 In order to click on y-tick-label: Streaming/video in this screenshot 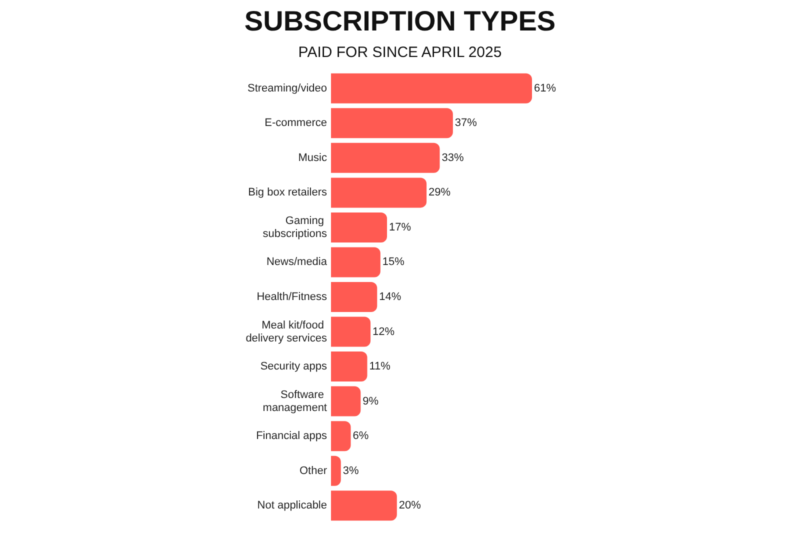, I will do `click(287, 88)`.